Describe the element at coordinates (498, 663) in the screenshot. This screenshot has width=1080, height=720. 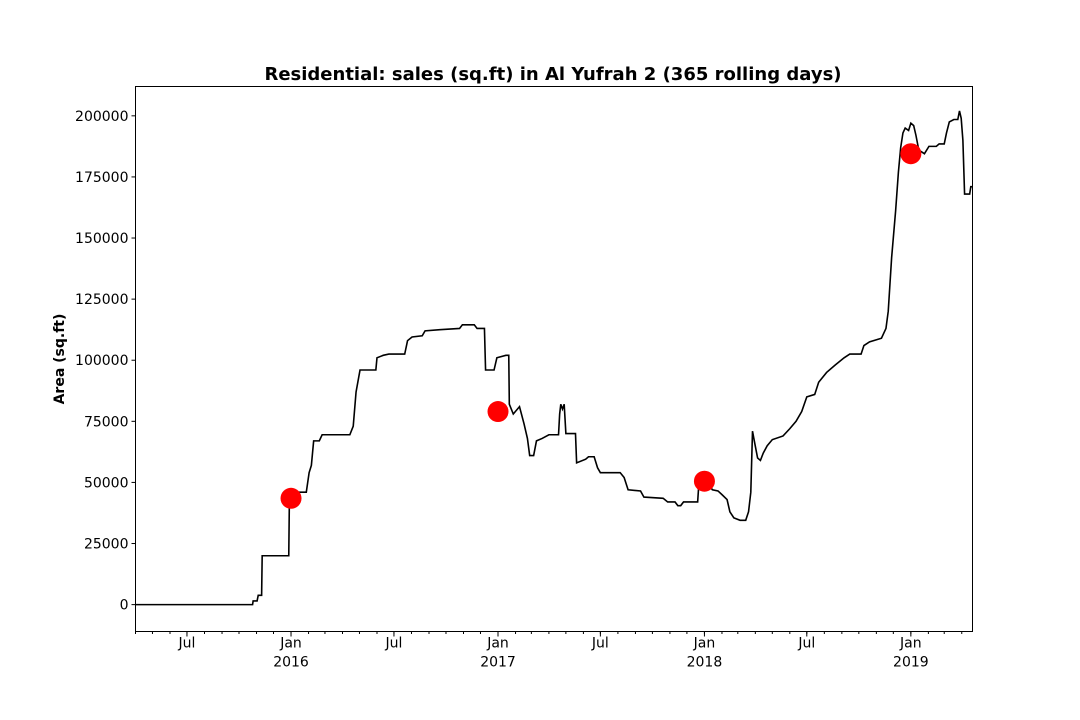
I see `x-tick-year-label: 2017` at that location.